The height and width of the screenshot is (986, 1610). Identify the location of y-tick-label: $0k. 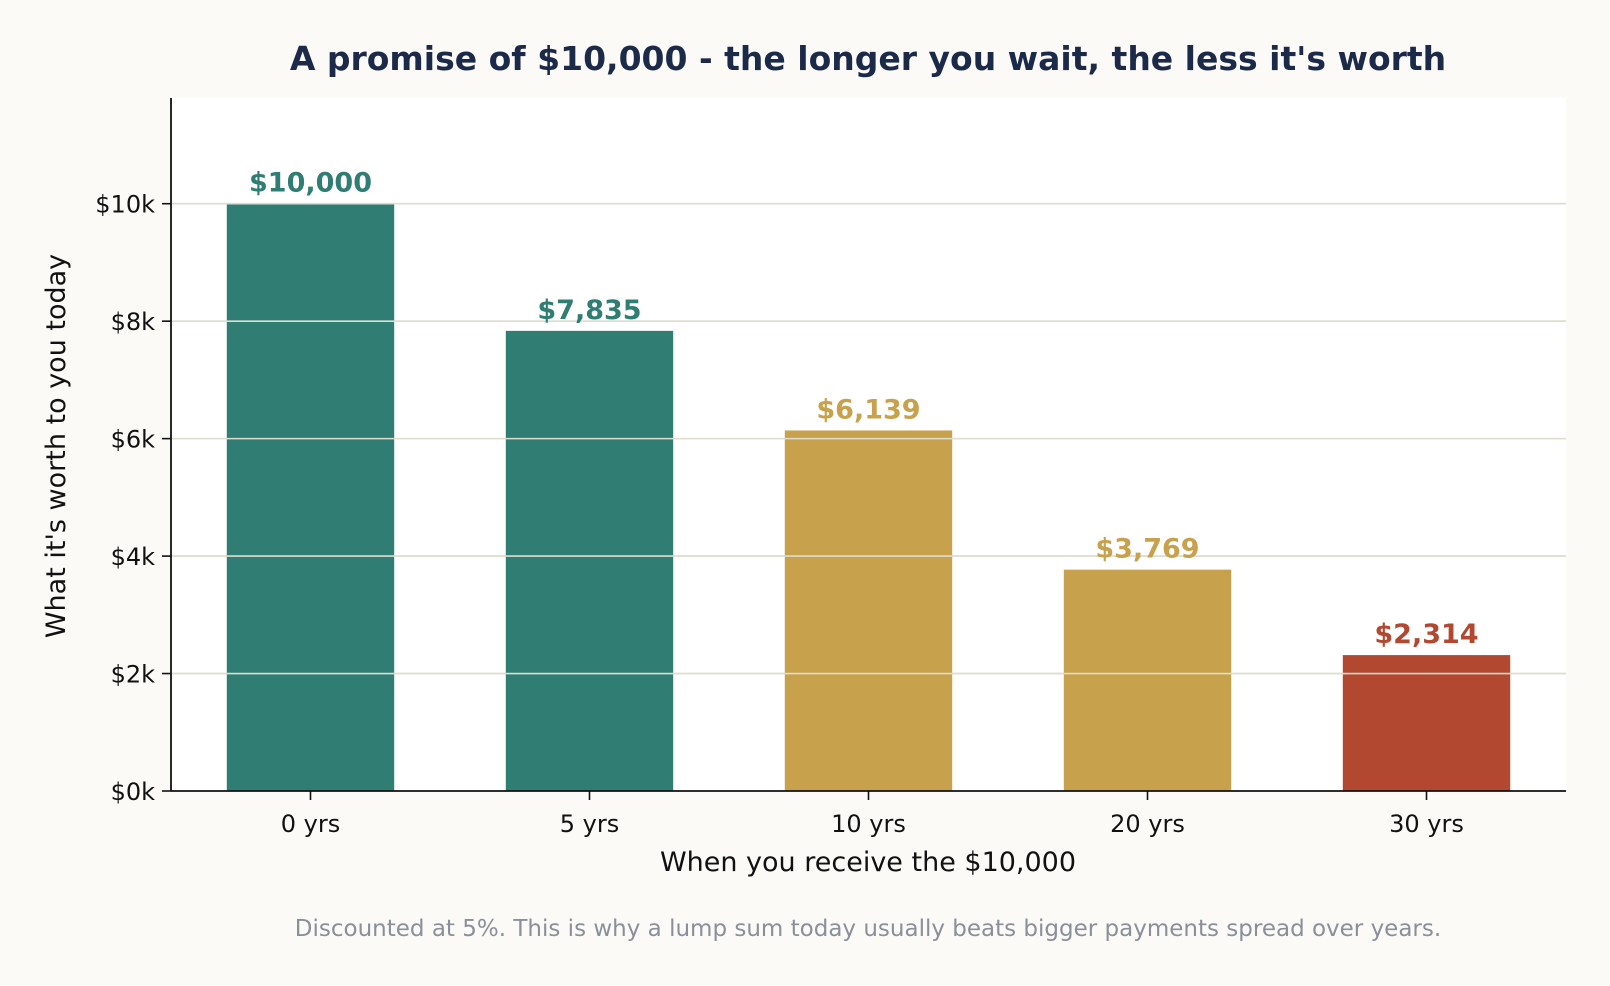
(133, 792).